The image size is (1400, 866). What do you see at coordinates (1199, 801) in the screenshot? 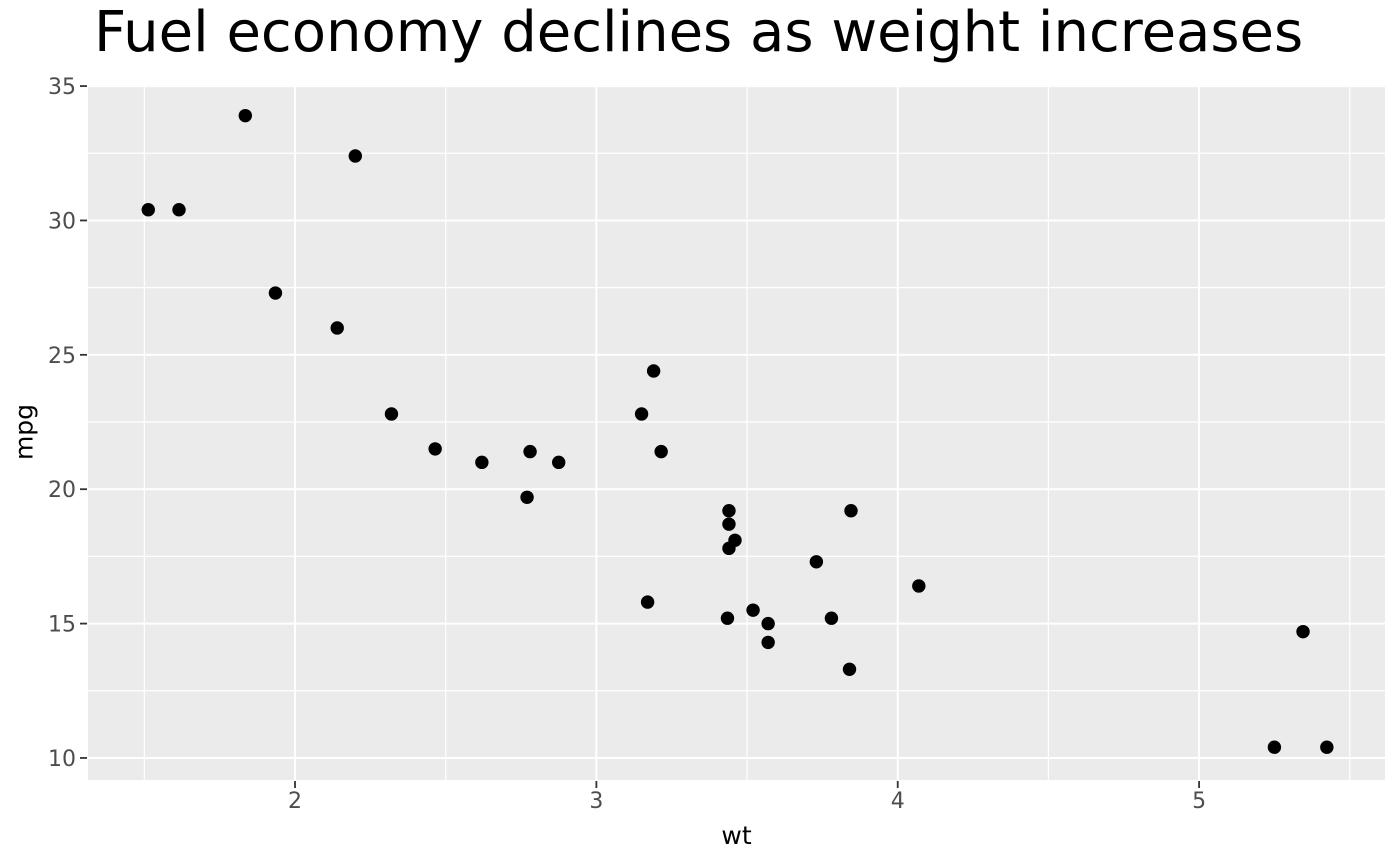
I see `x-tick-label: 5` at bounding box center [1199, 801].